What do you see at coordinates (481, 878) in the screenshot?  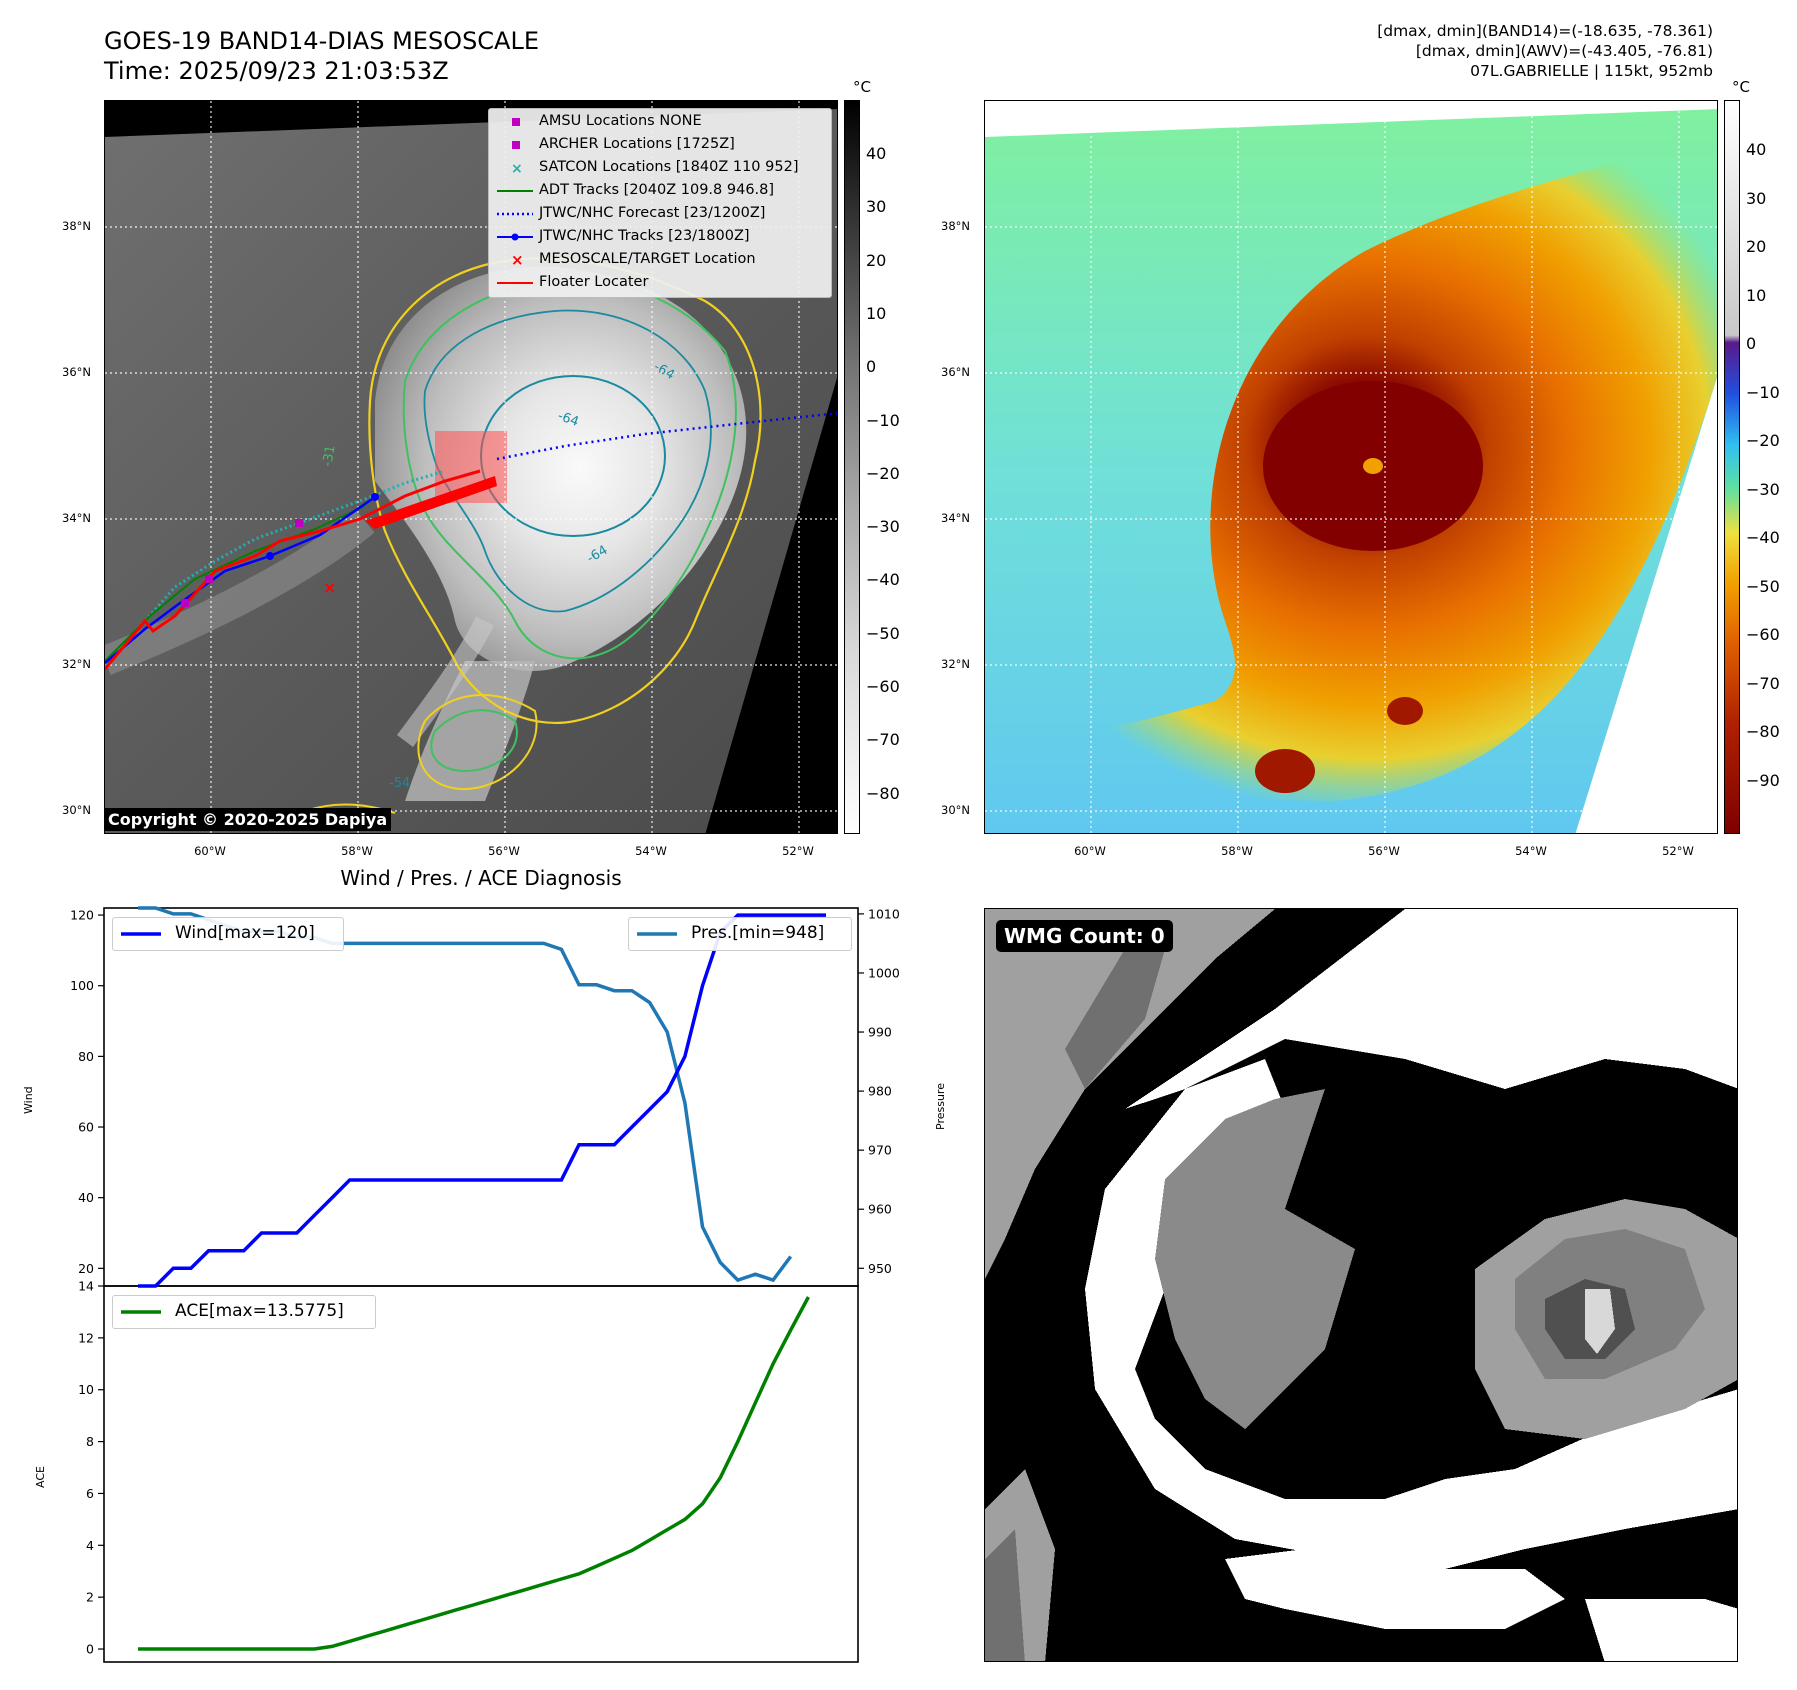 I see `diagnosis-title: Wind / Pres. / ACE Diagnosis` at bounding box center [481, 878].